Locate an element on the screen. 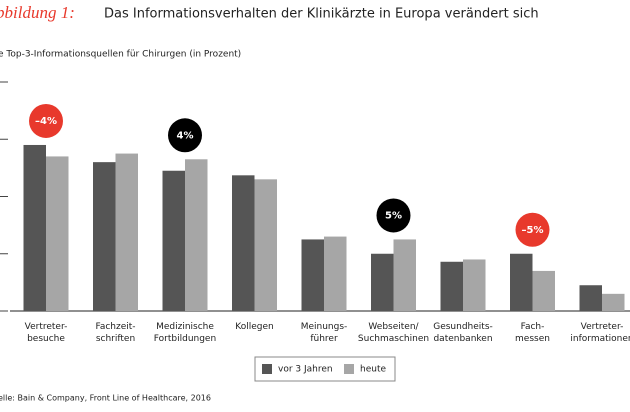  legend-label: heute is located at coordinates (373, 370).